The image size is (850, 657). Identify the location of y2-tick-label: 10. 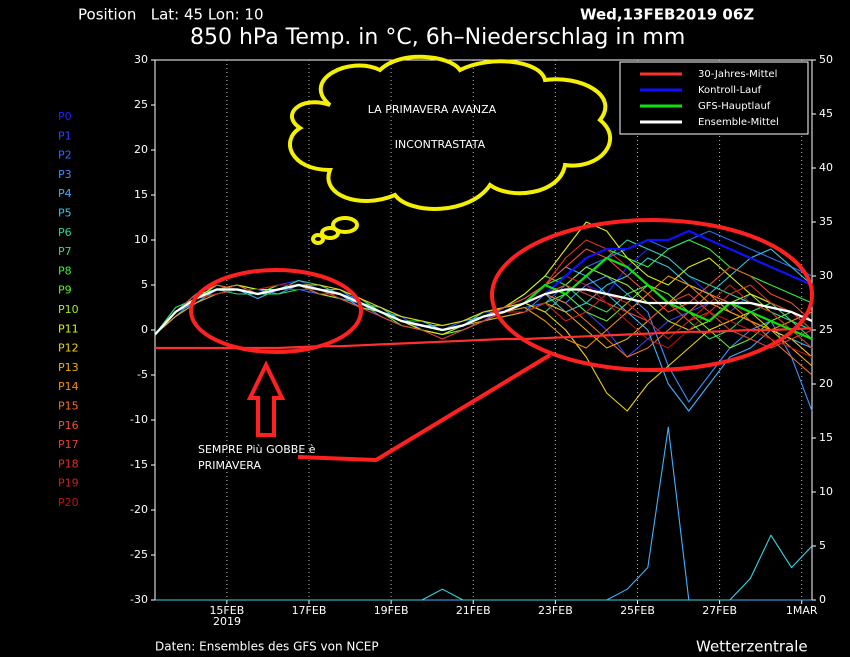
(826, 491).